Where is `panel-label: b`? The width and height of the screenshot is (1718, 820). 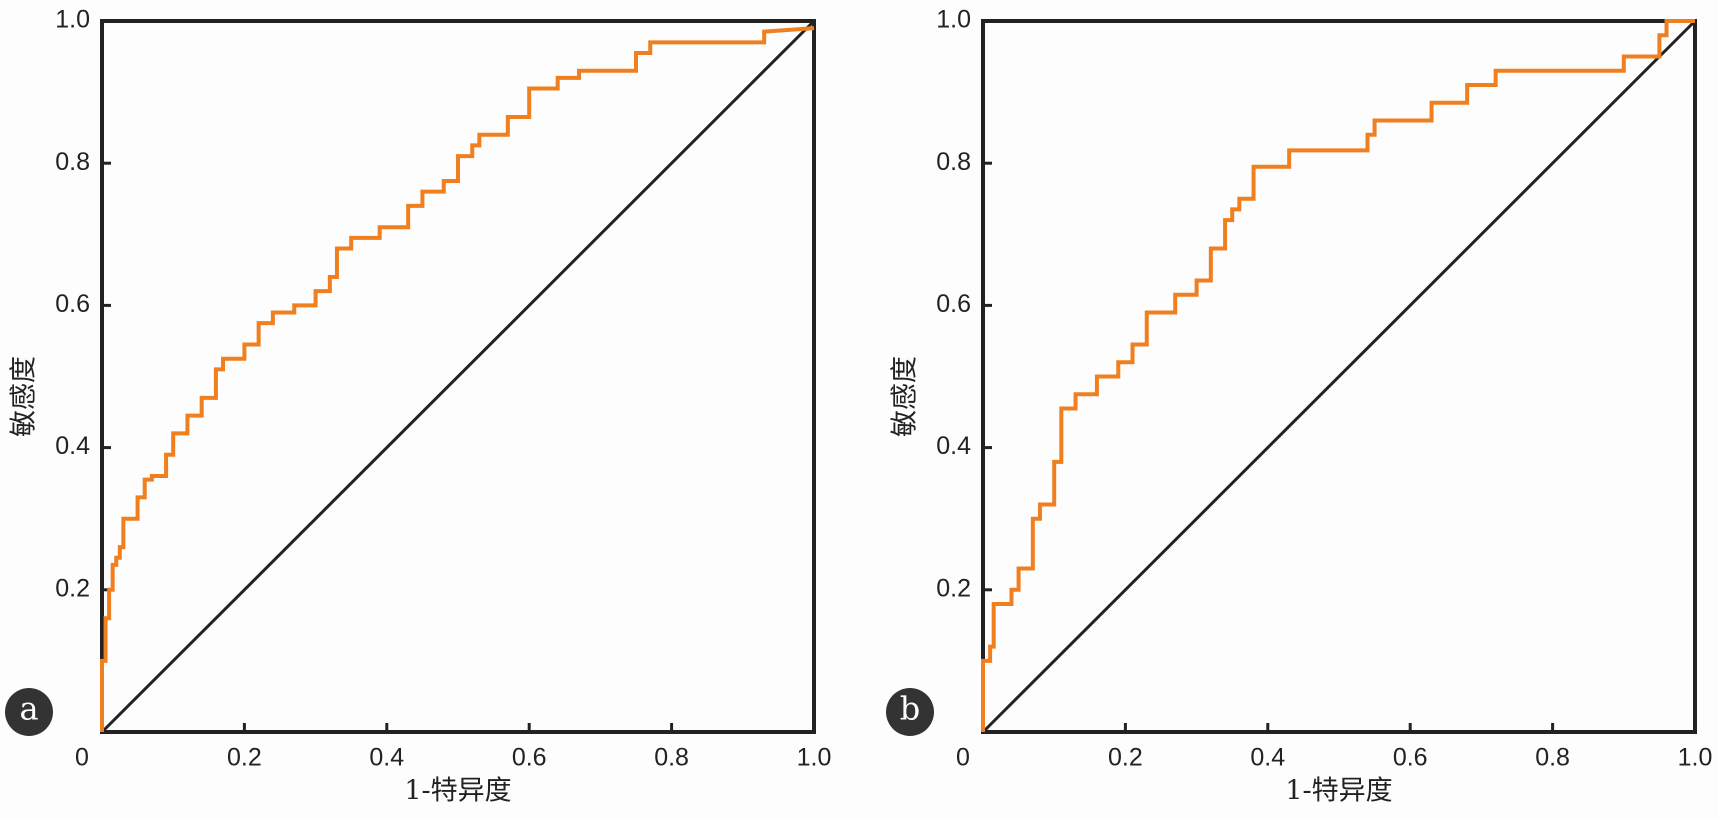
panel-label: b is located at coordinates (910, 709).